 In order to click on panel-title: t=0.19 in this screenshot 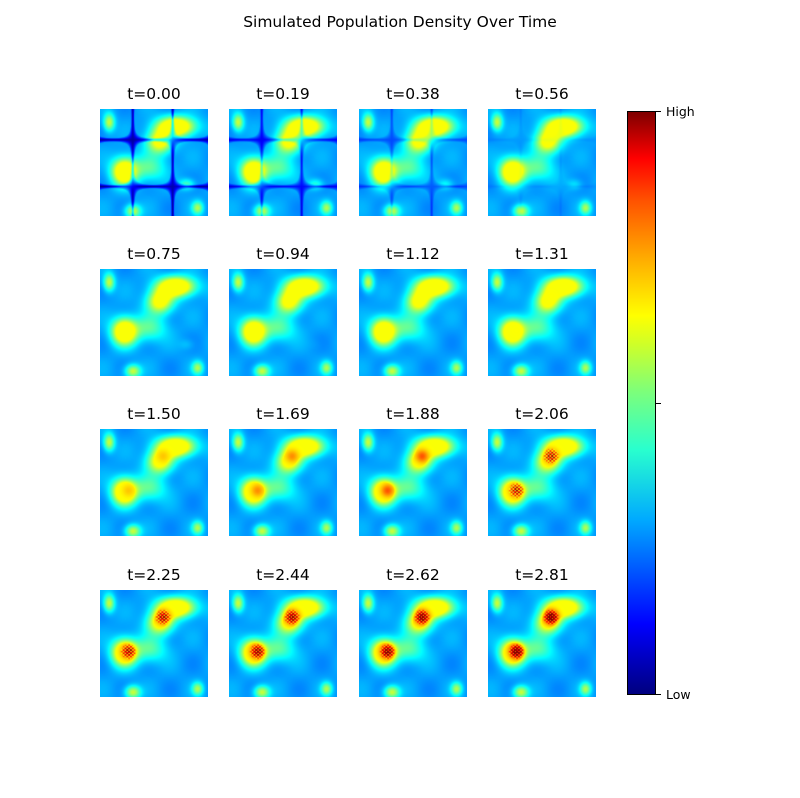, I will do `click(283, 94)`.